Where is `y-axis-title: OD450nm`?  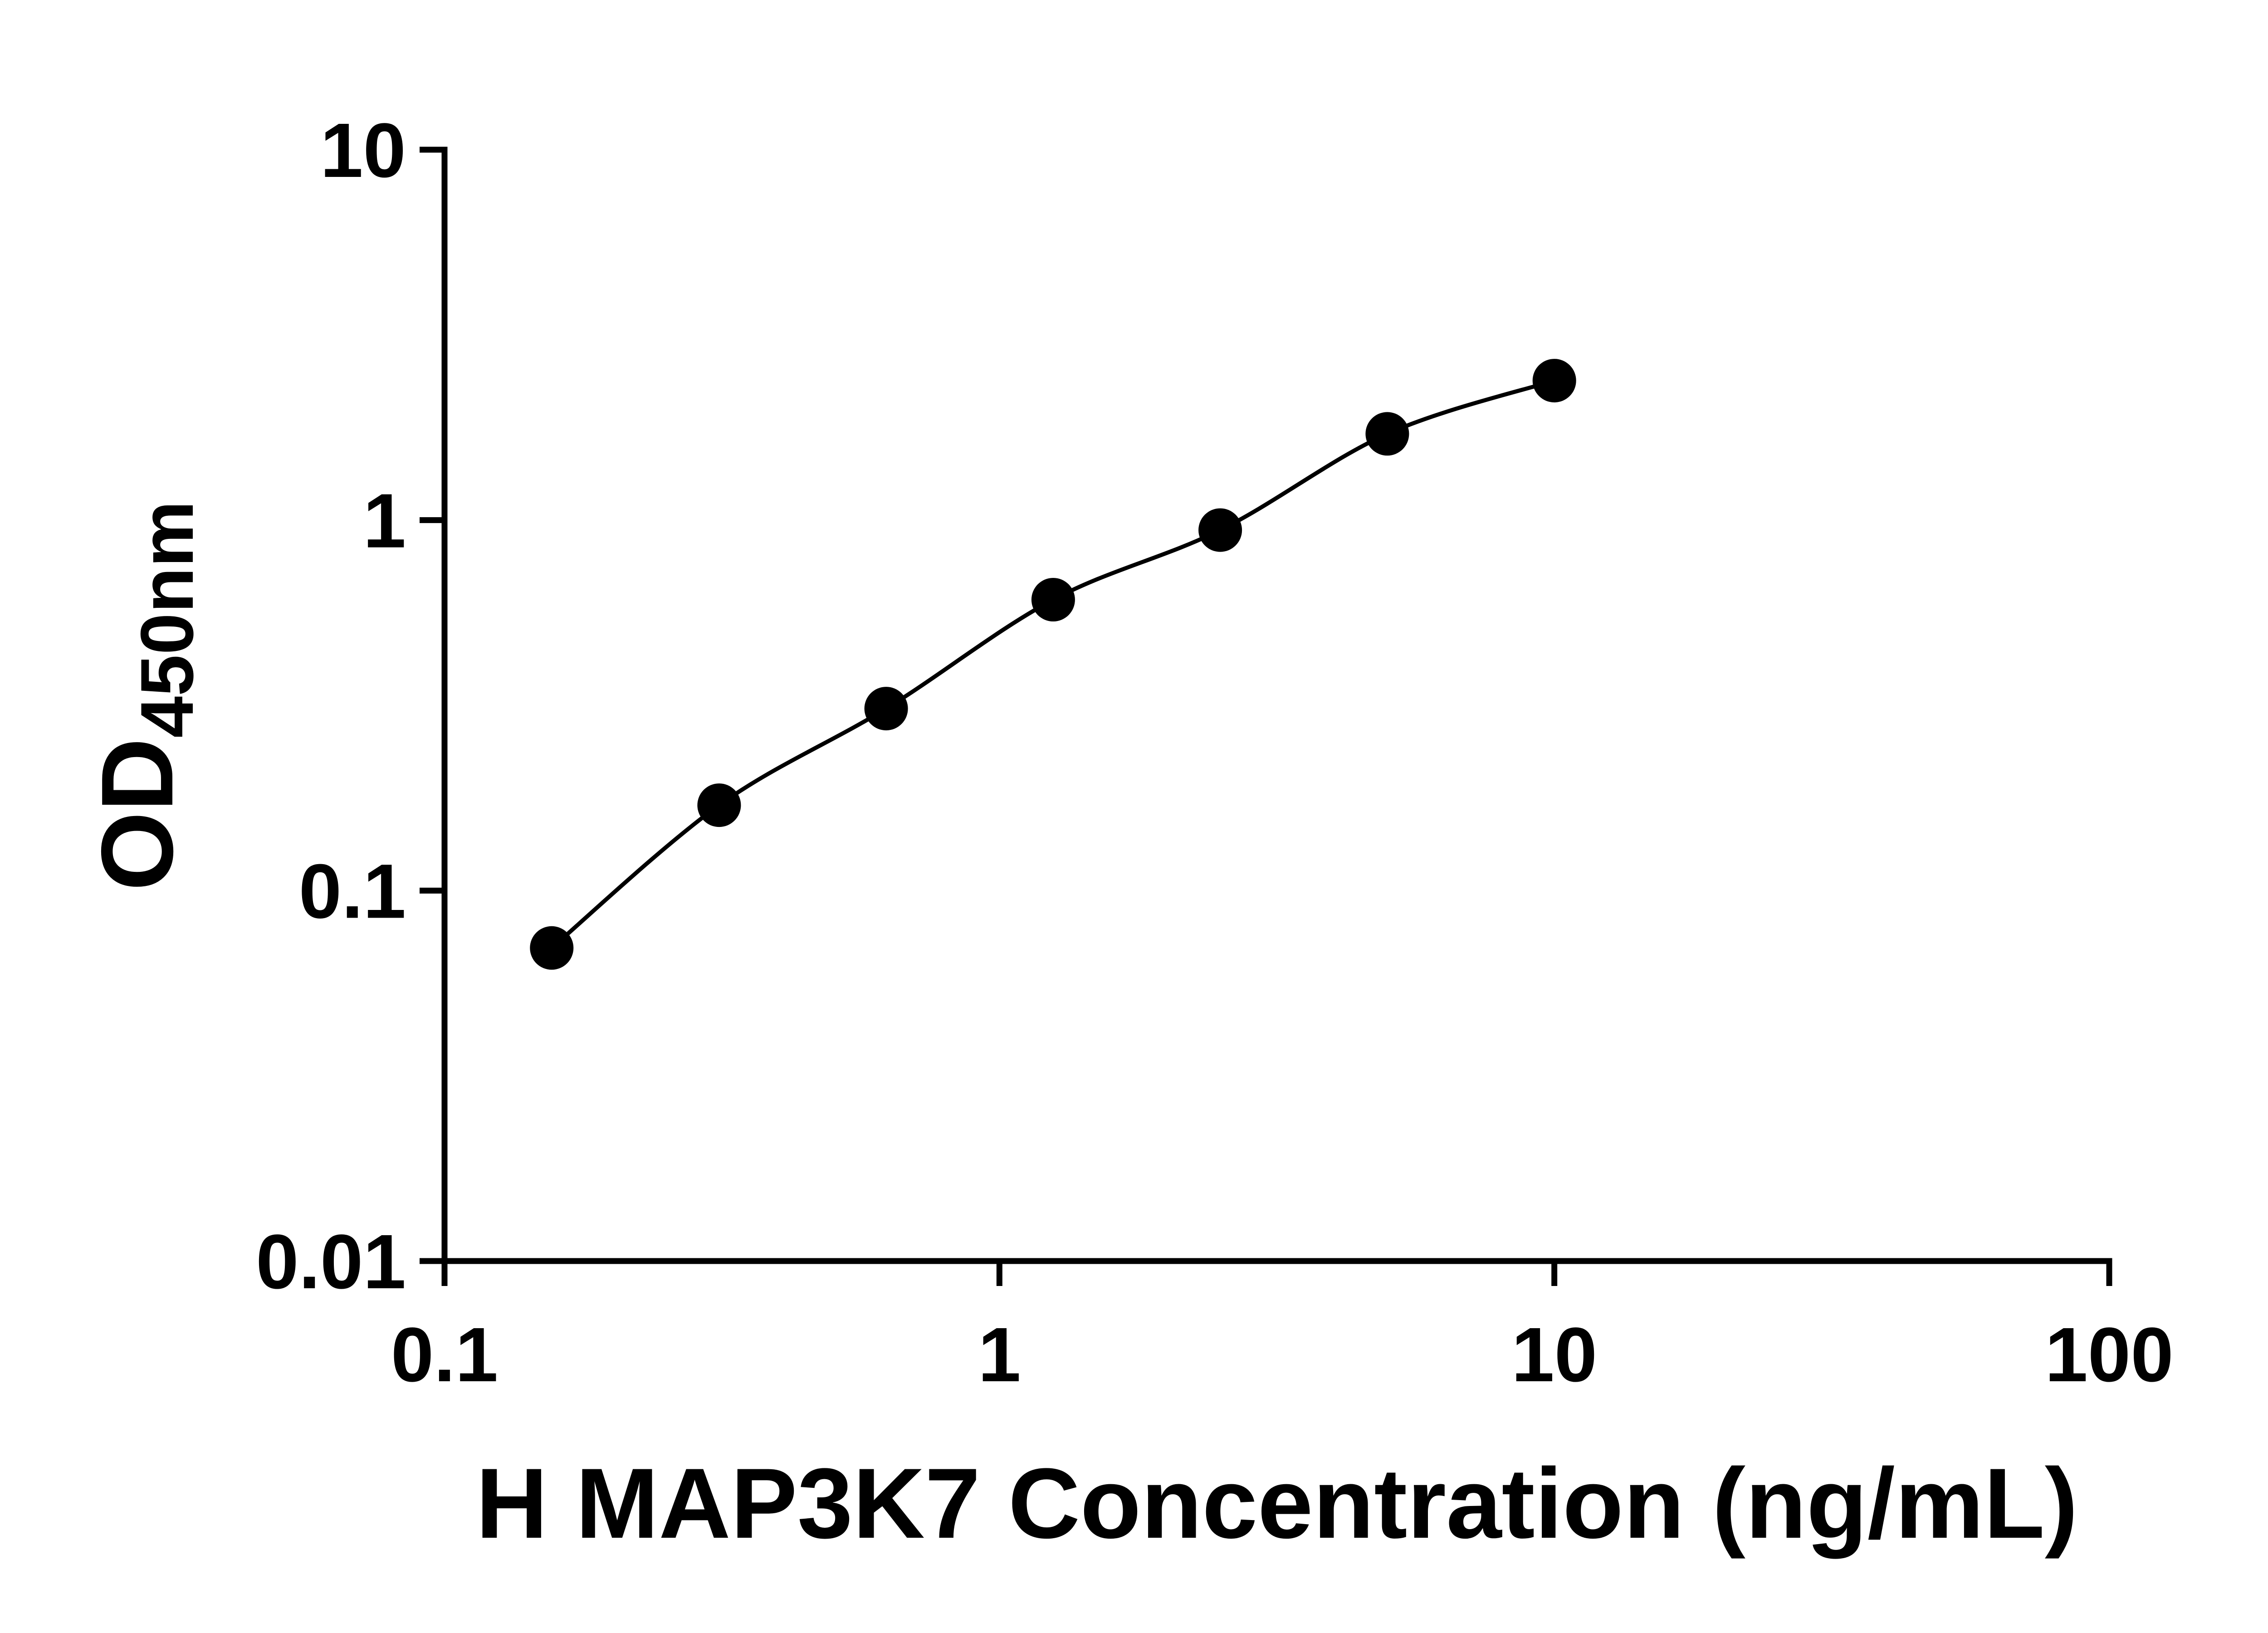 y-axis-title: OD450nm is located at coordinates (144, 696).